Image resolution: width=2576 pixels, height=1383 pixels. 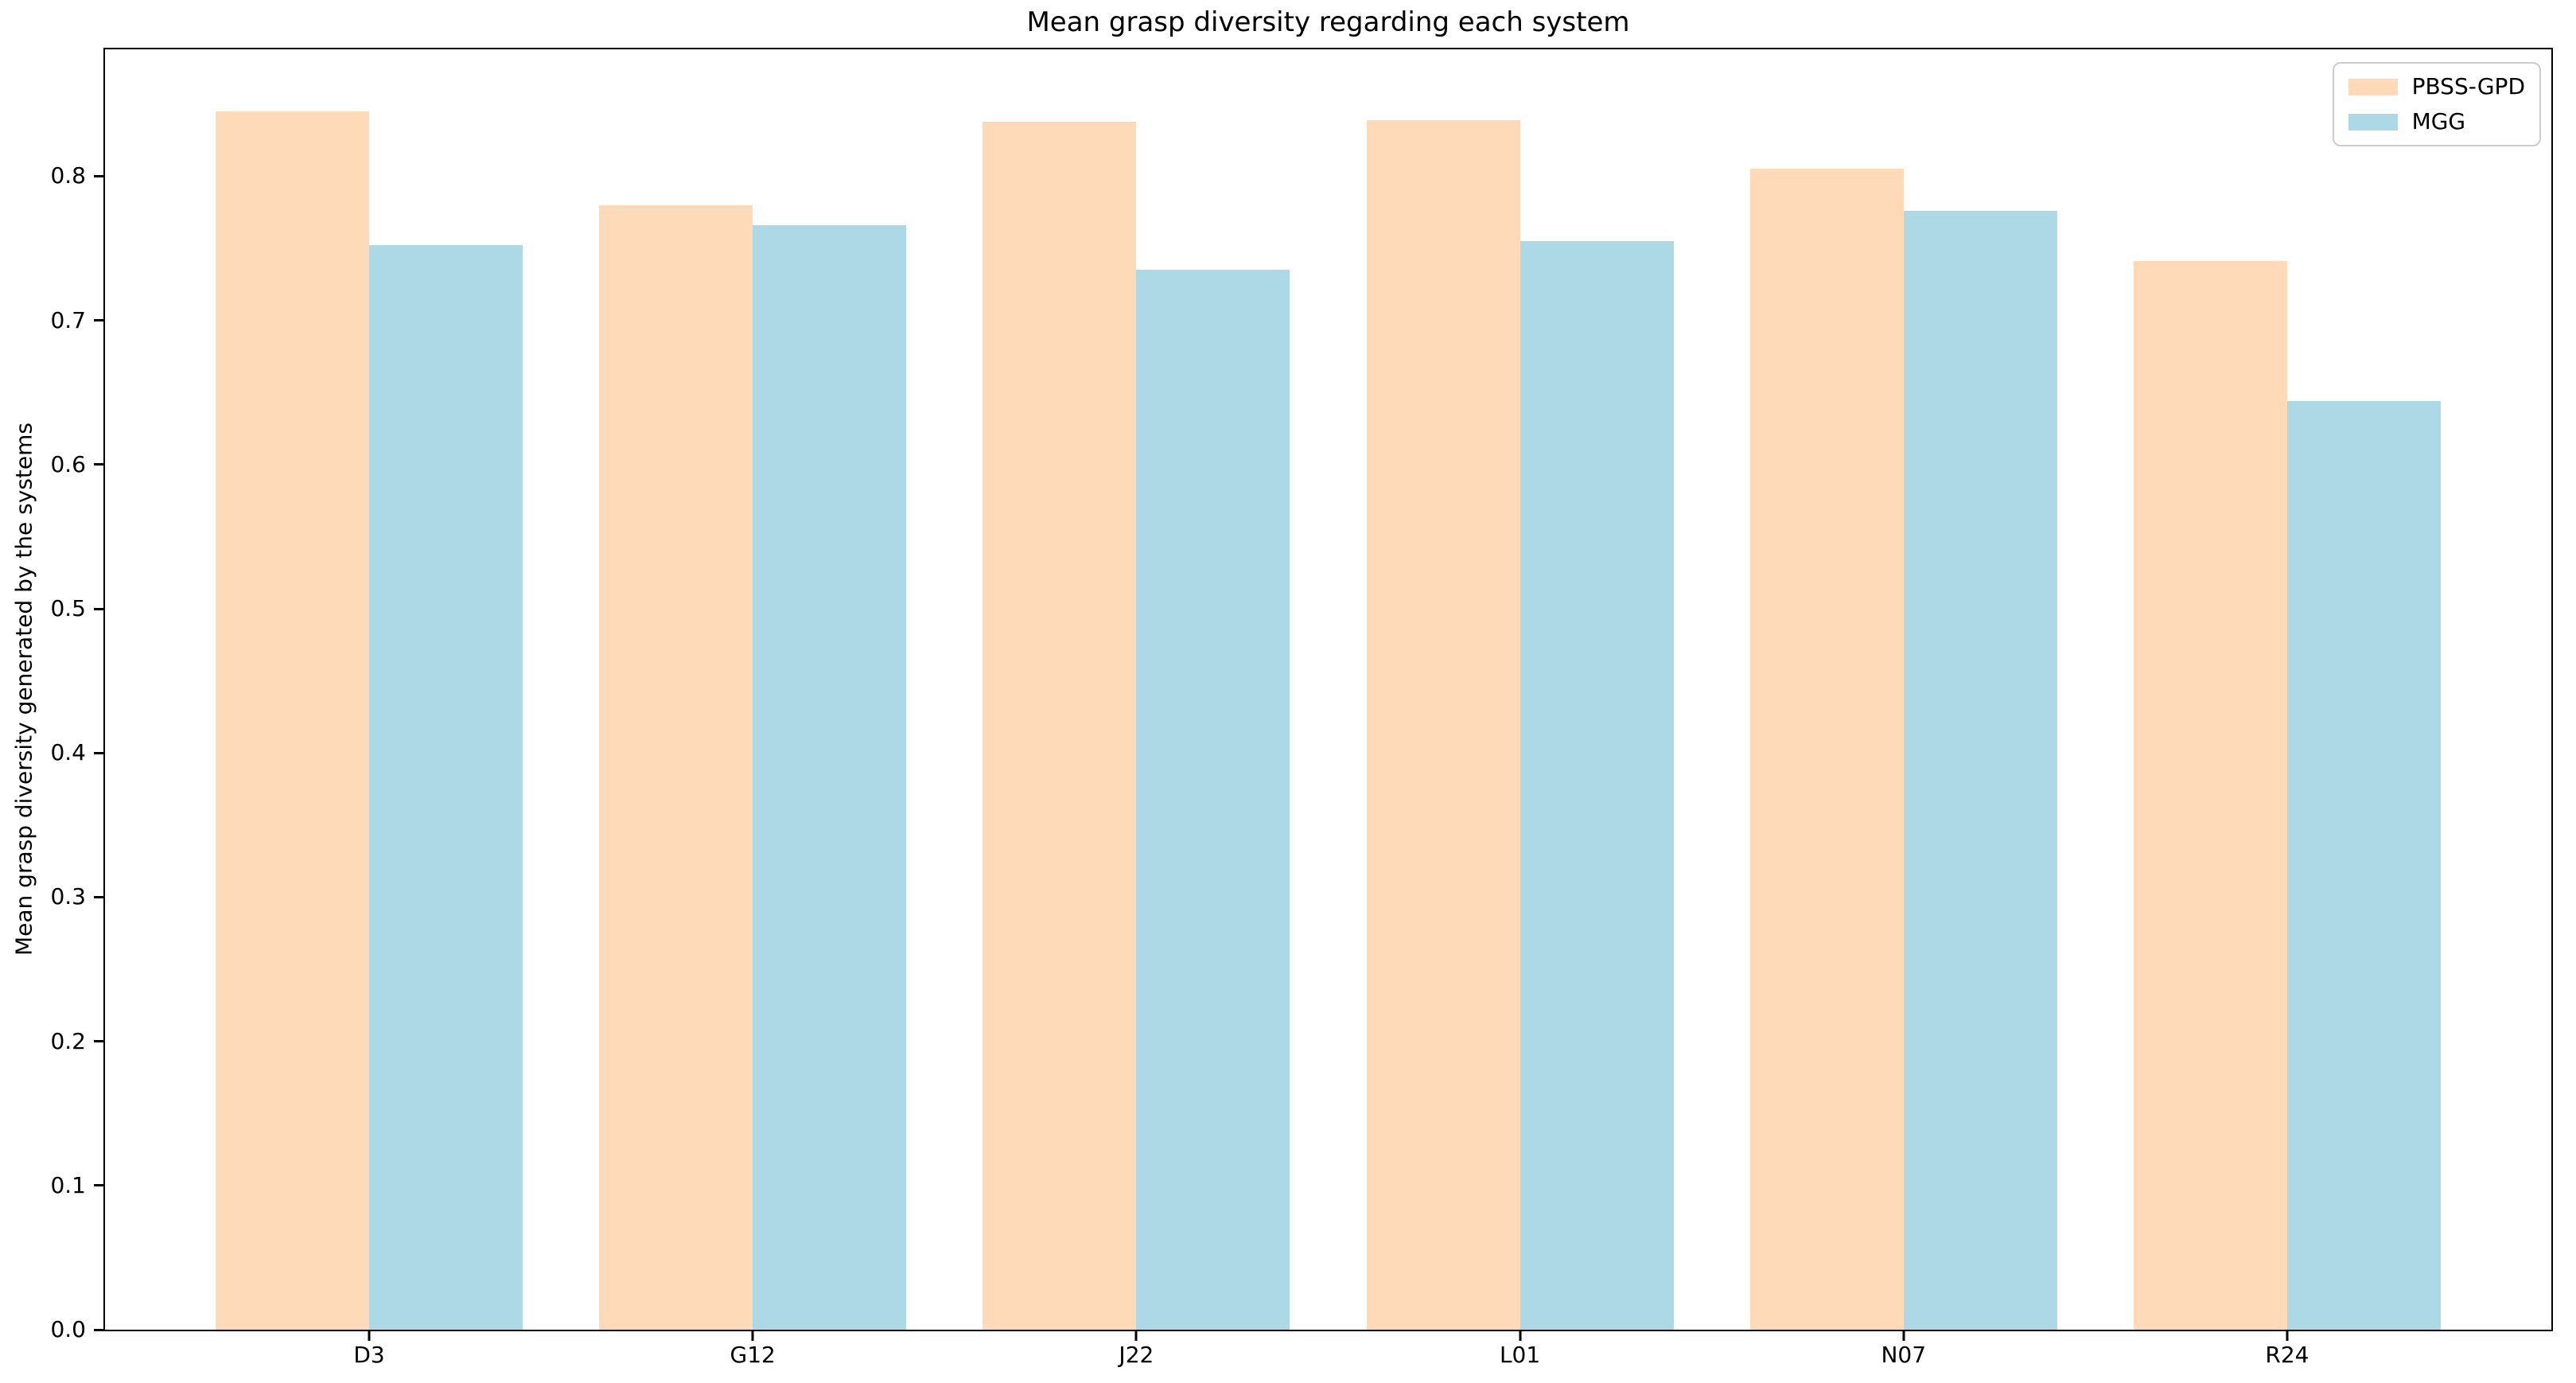 I want to click on bar-pbss-gpd-d3, so click(x=292, y=720).